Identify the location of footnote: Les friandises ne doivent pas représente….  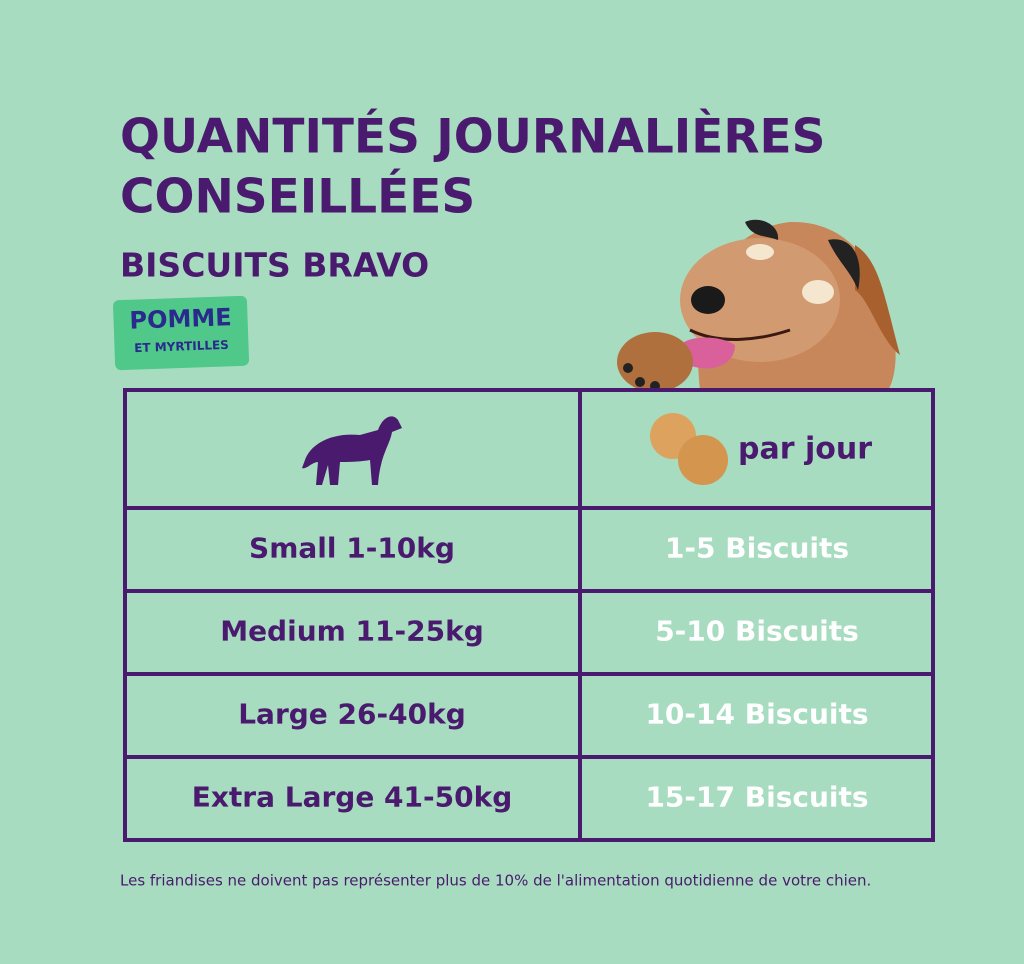
(495, 881).